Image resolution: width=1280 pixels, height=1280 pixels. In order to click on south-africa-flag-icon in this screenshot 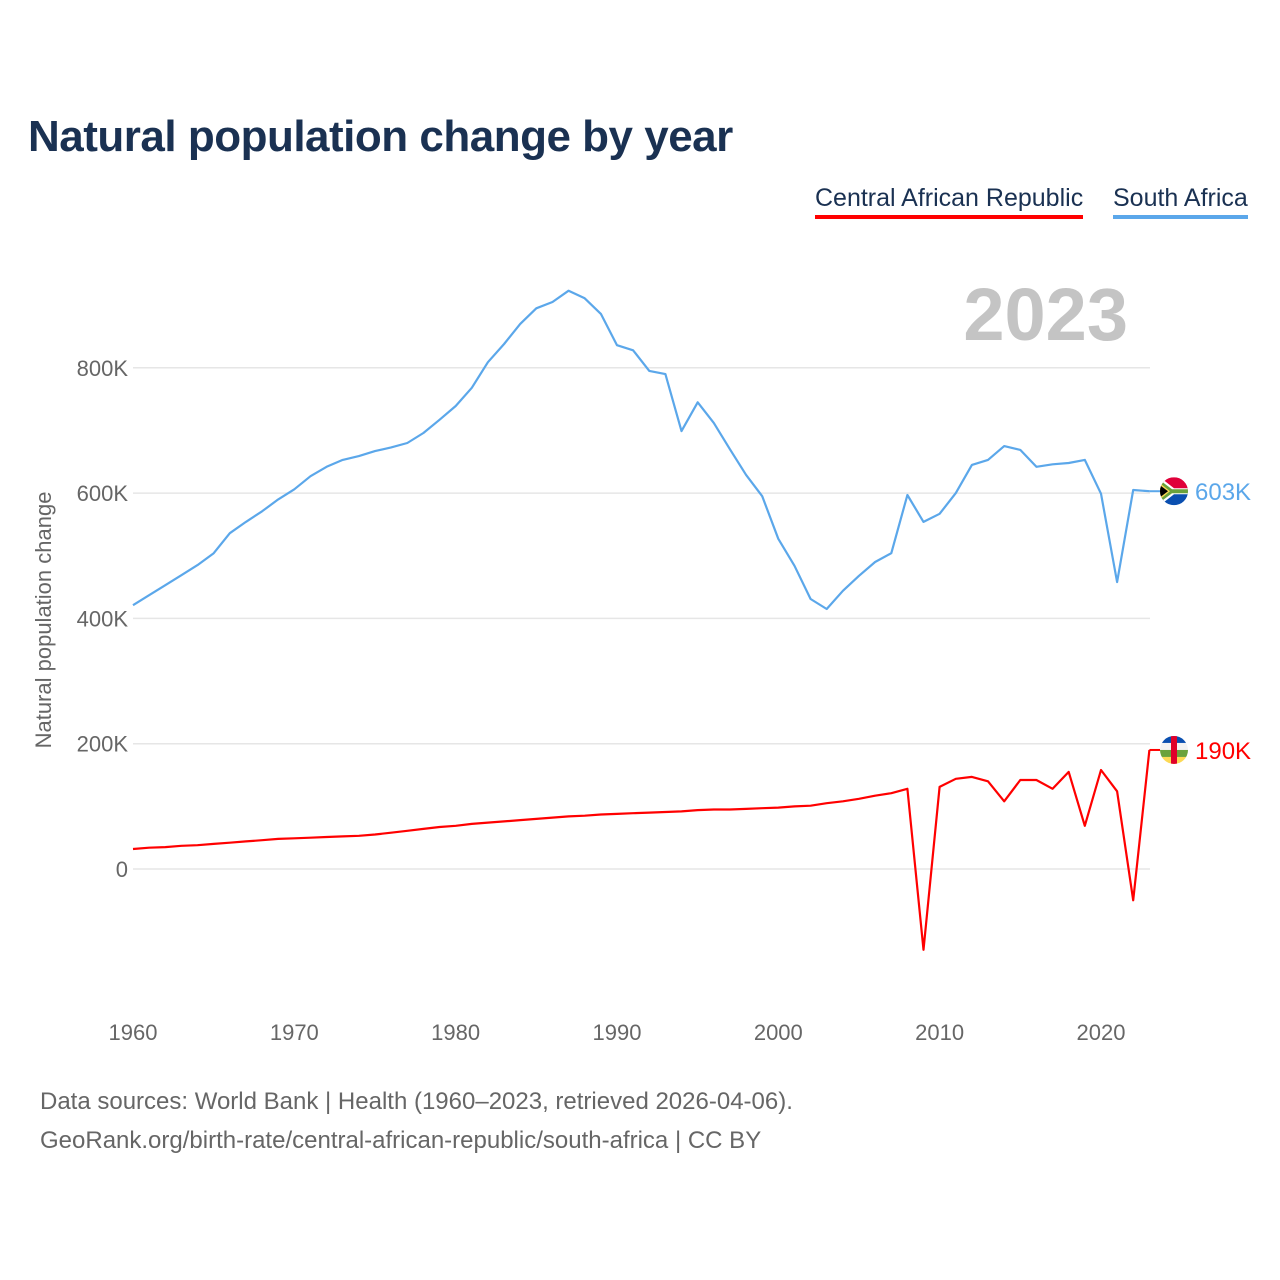, I will do `click(1174, 491)`.